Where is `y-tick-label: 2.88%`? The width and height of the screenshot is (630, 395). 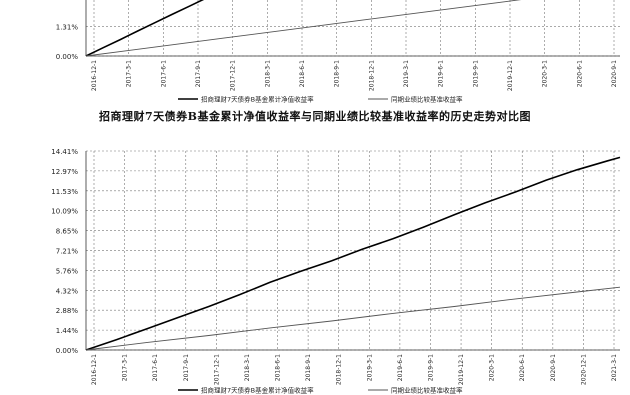
y-tick-label: 2.88% is located at coordinates (67, 311).